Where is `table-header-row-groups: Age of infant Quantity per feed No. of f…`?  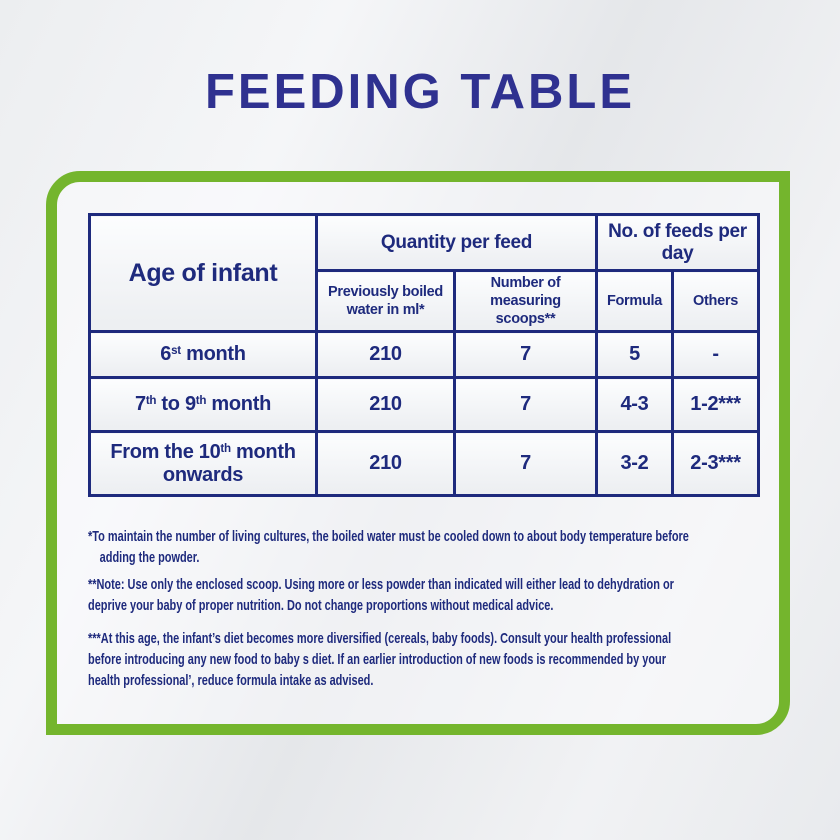
table-header-row-groups: Age of infant Quantity per feed No. of f… is located at coordinates (424, 273).